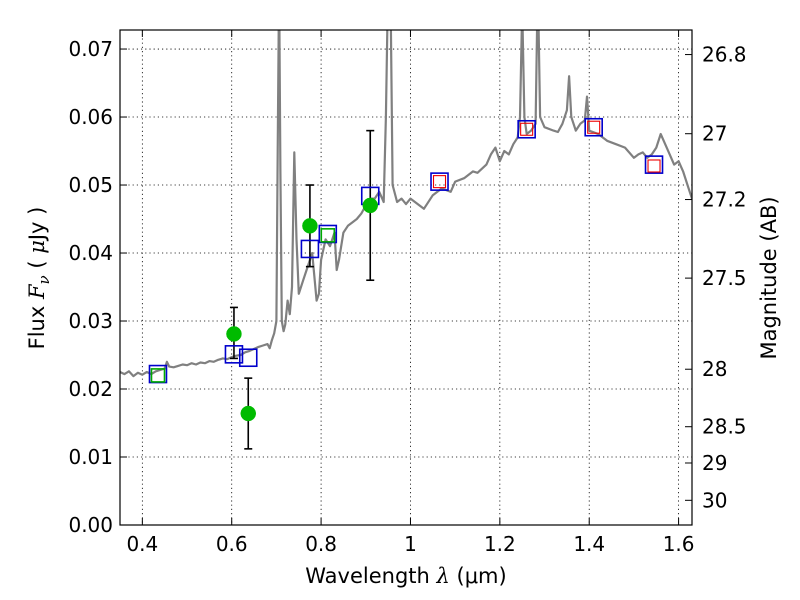  Describe the element at coordinates (714, 463) in the screenshot. I see `y2-tick-label: 29` at that location.